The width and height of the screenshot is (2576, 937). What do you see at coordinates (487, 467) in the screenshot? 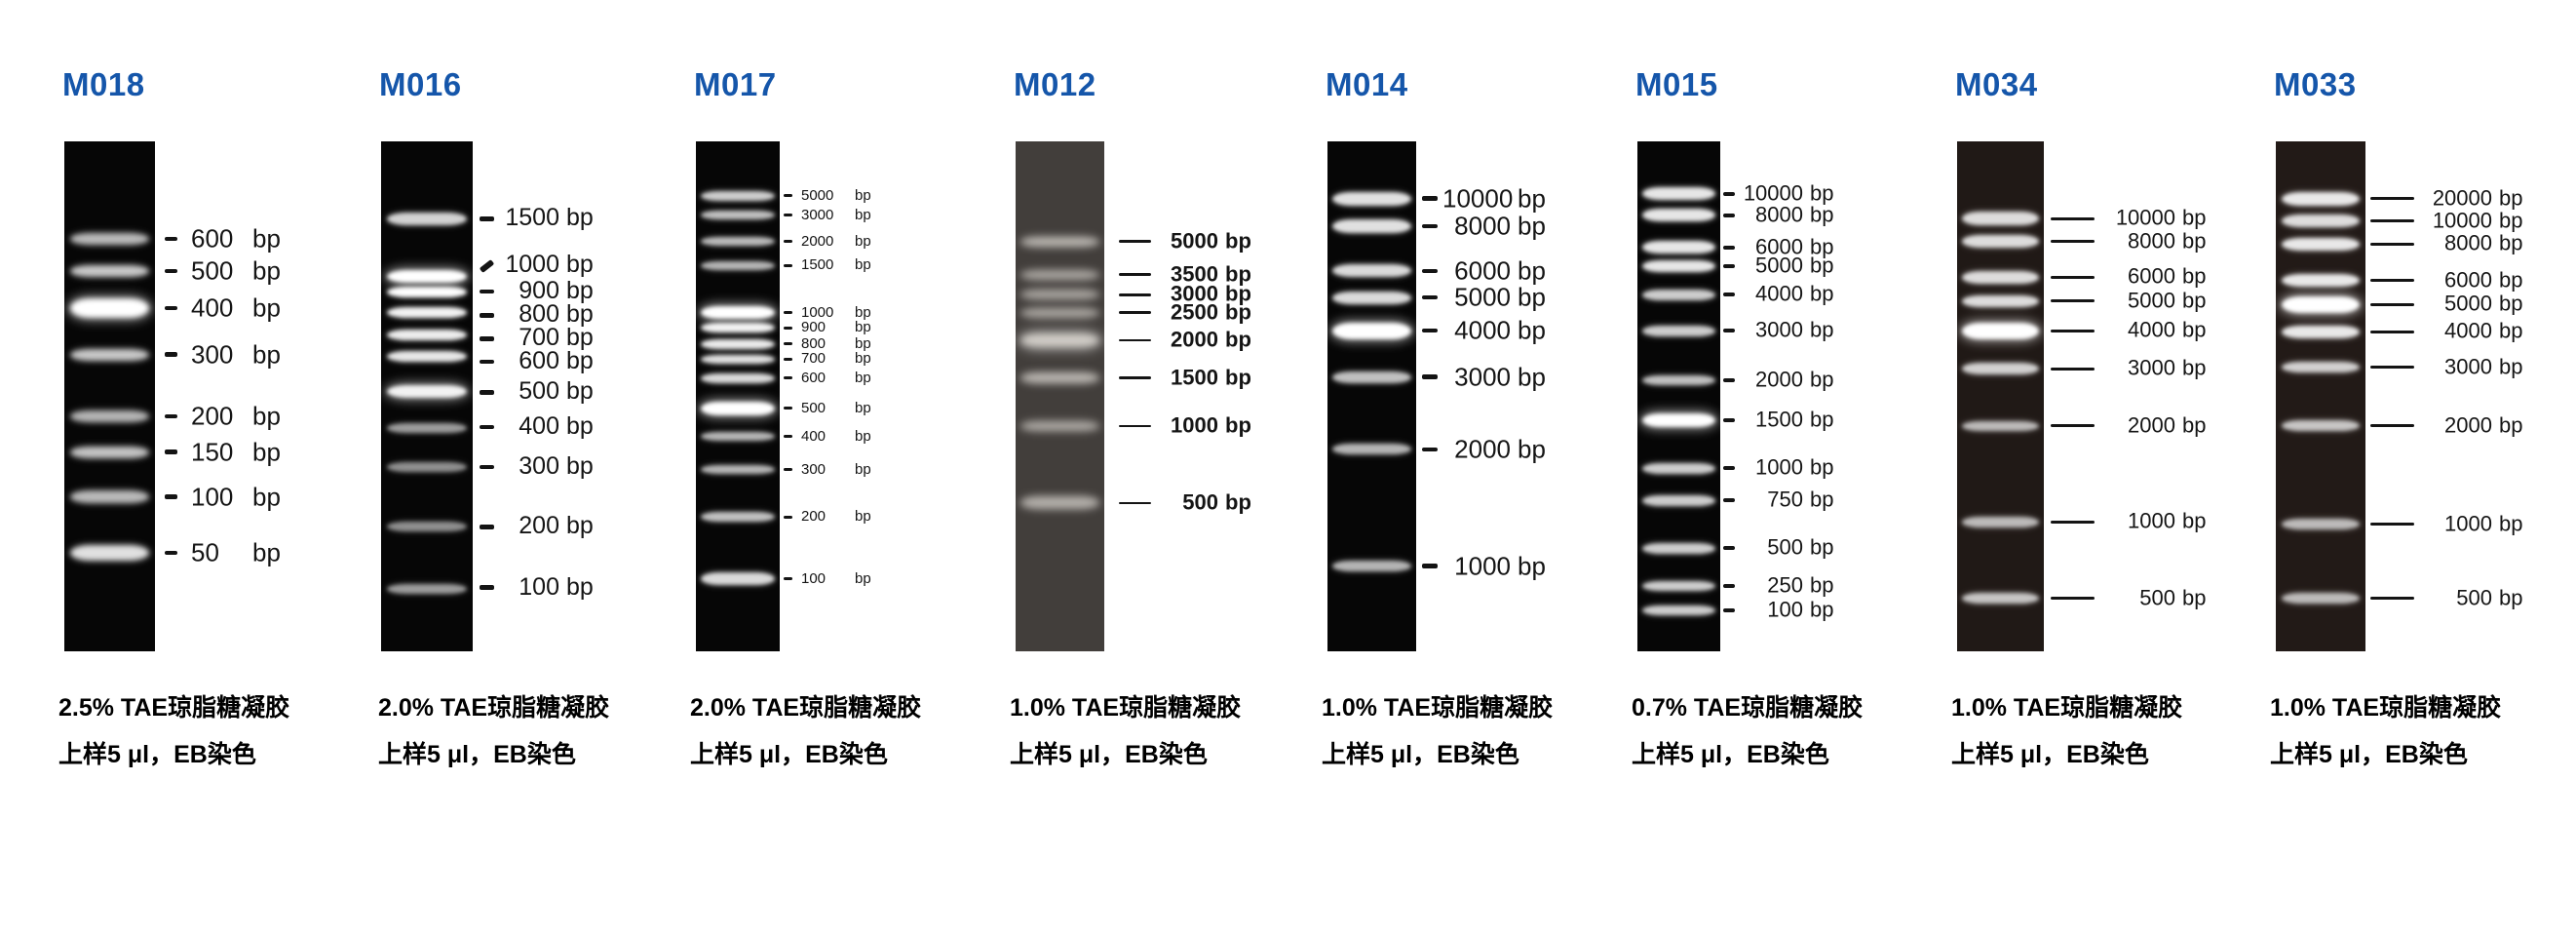
I see `band-tick-300bp` at bounding box center [487, 467].